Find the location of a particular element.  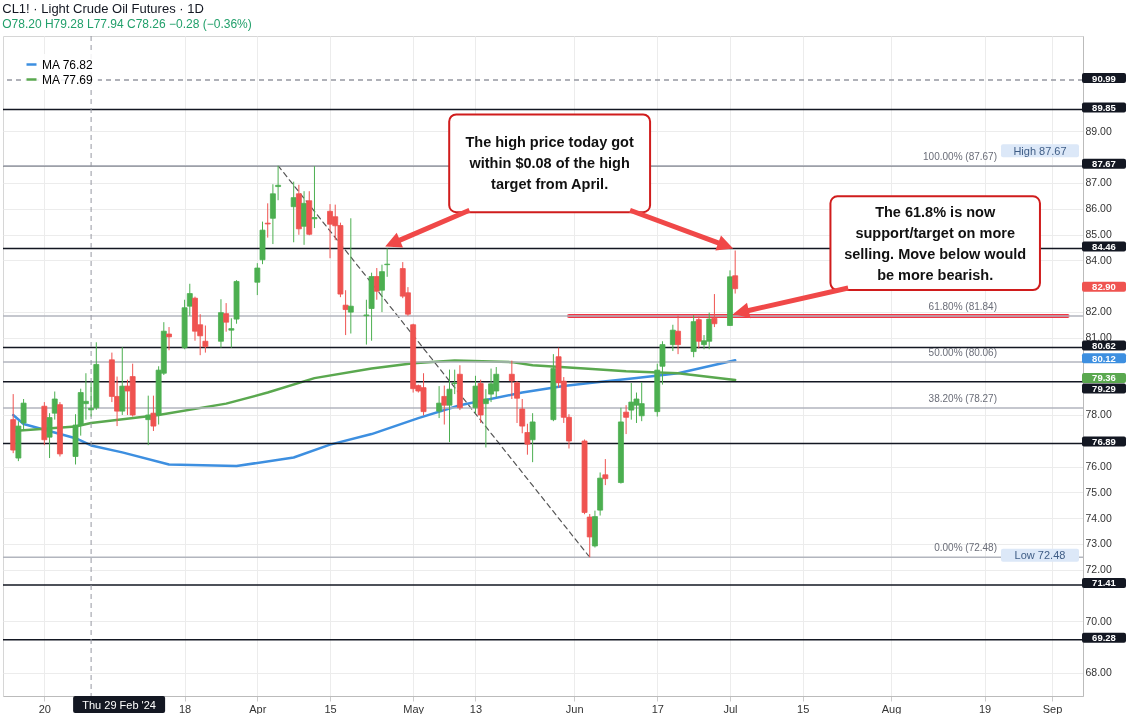

ref-line-label: 84.46 is located at coordinates (1104, 246).